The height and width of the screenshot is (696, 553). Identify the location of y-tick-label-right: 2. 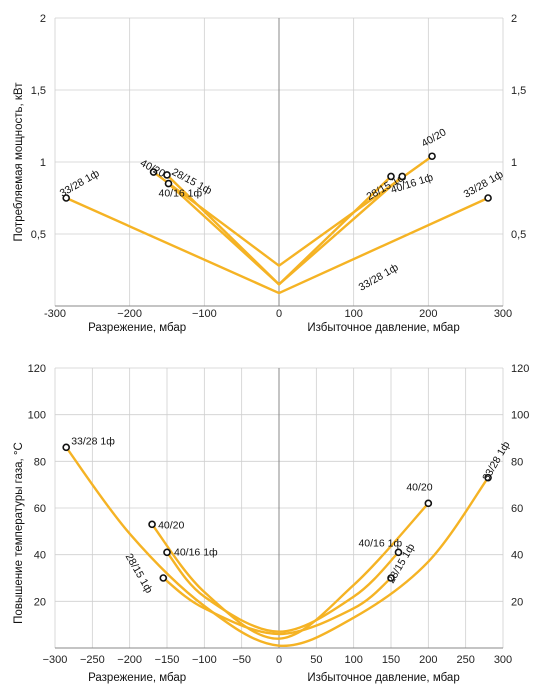
(514, 19).